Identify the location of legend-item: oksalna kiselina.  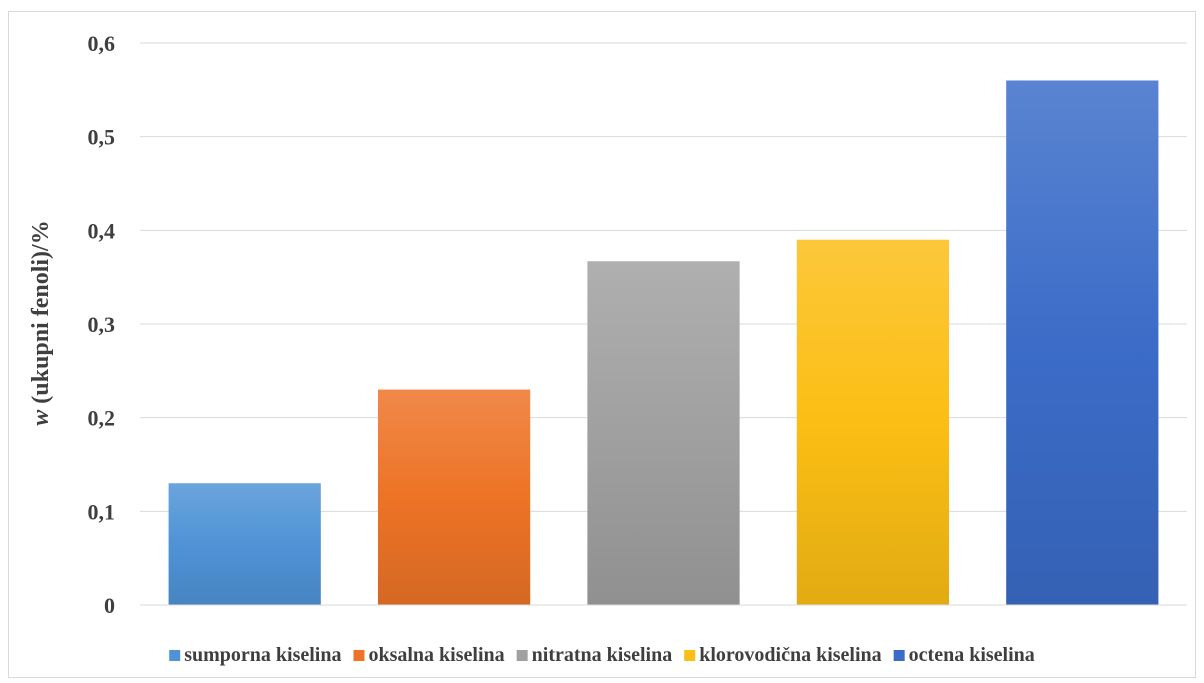
(429, 655).